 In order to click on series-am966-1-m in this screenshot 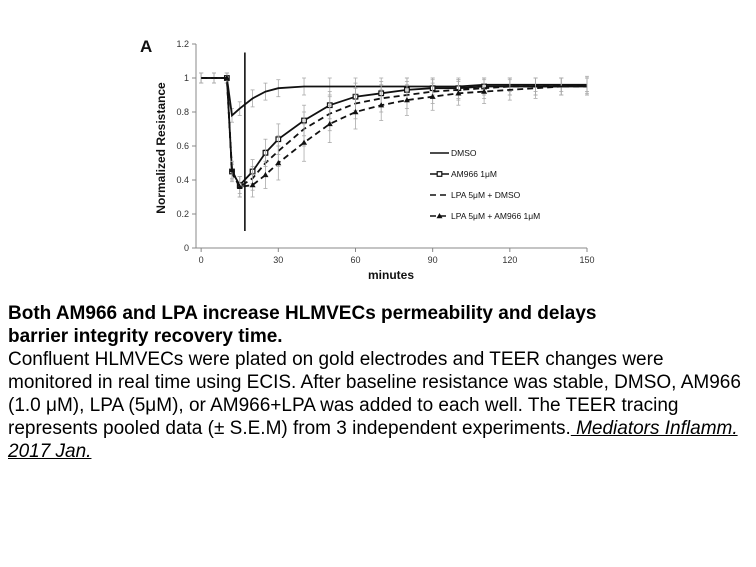, I will do `click(394, 133)`.